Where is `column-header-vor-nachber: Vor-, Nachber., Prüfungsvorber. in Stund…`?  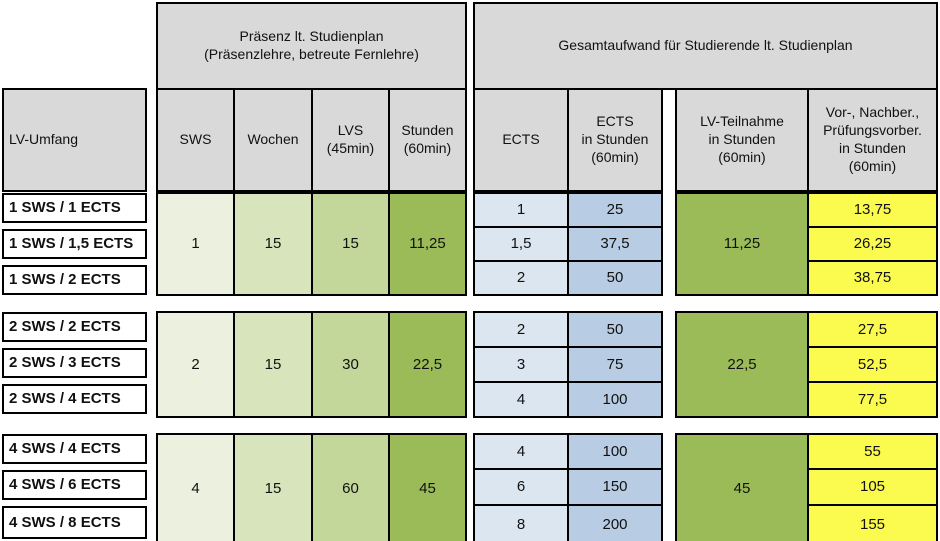
column-header-vor-nachber: Vor-, Nachber., Prüfungsvorber. in Stund… is located at coordinates (872, 140).